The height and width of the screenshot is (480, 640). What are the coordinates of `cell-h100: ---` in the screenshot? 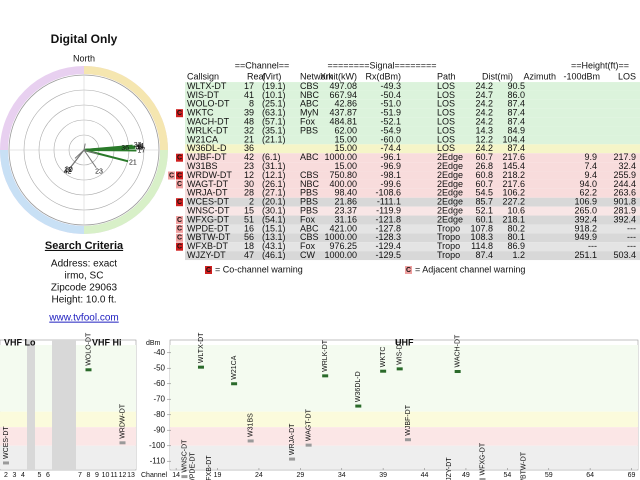 It's located at (592, 246).